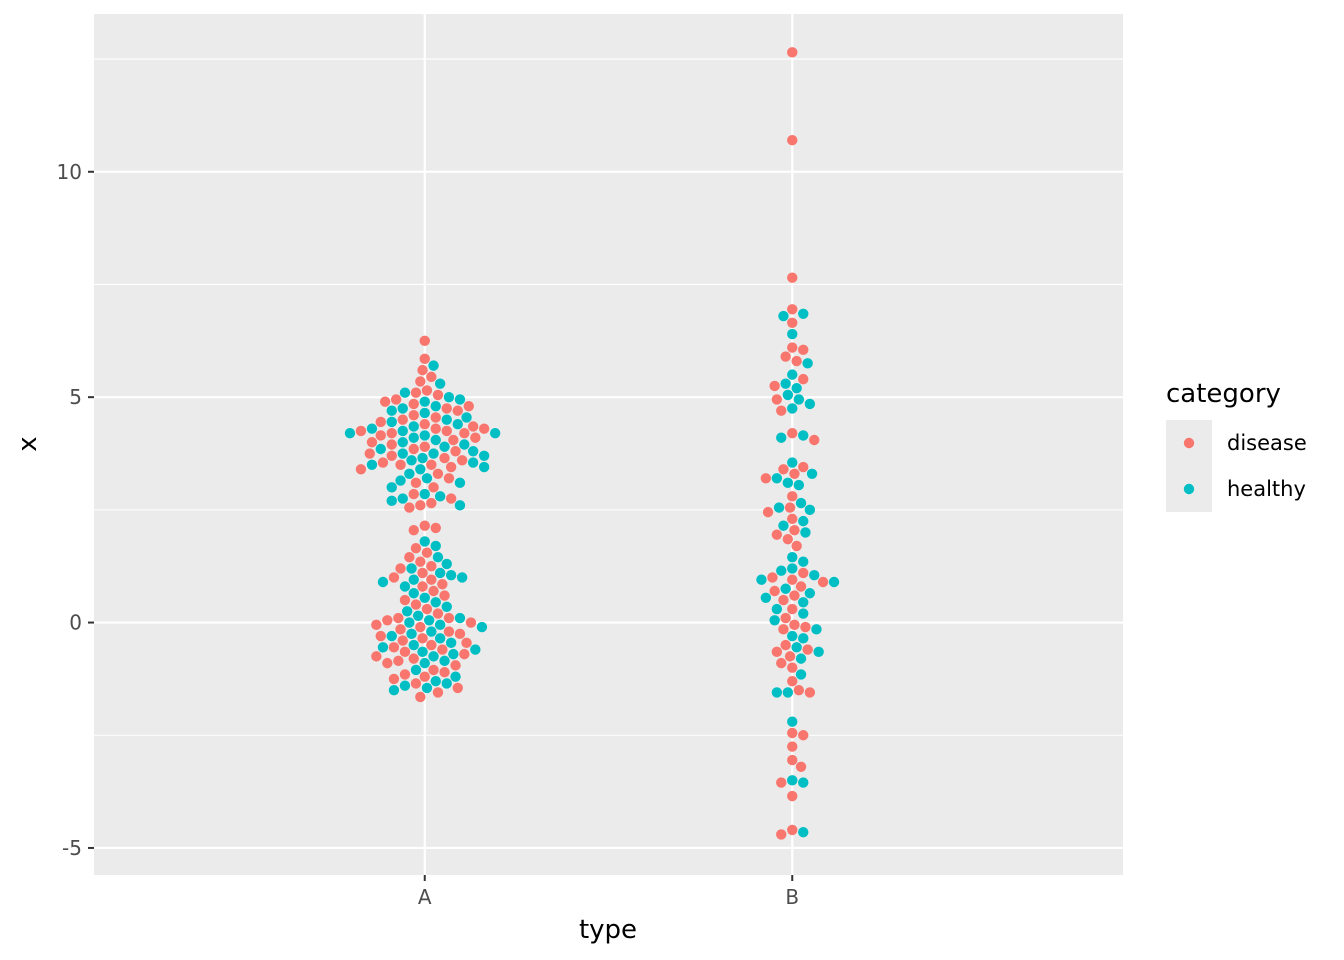 This screenshot has height=960, width=1344. Describe the element at coordinates (75, 623) in the screenshot. I see `y-tick-label: 0` at that location.